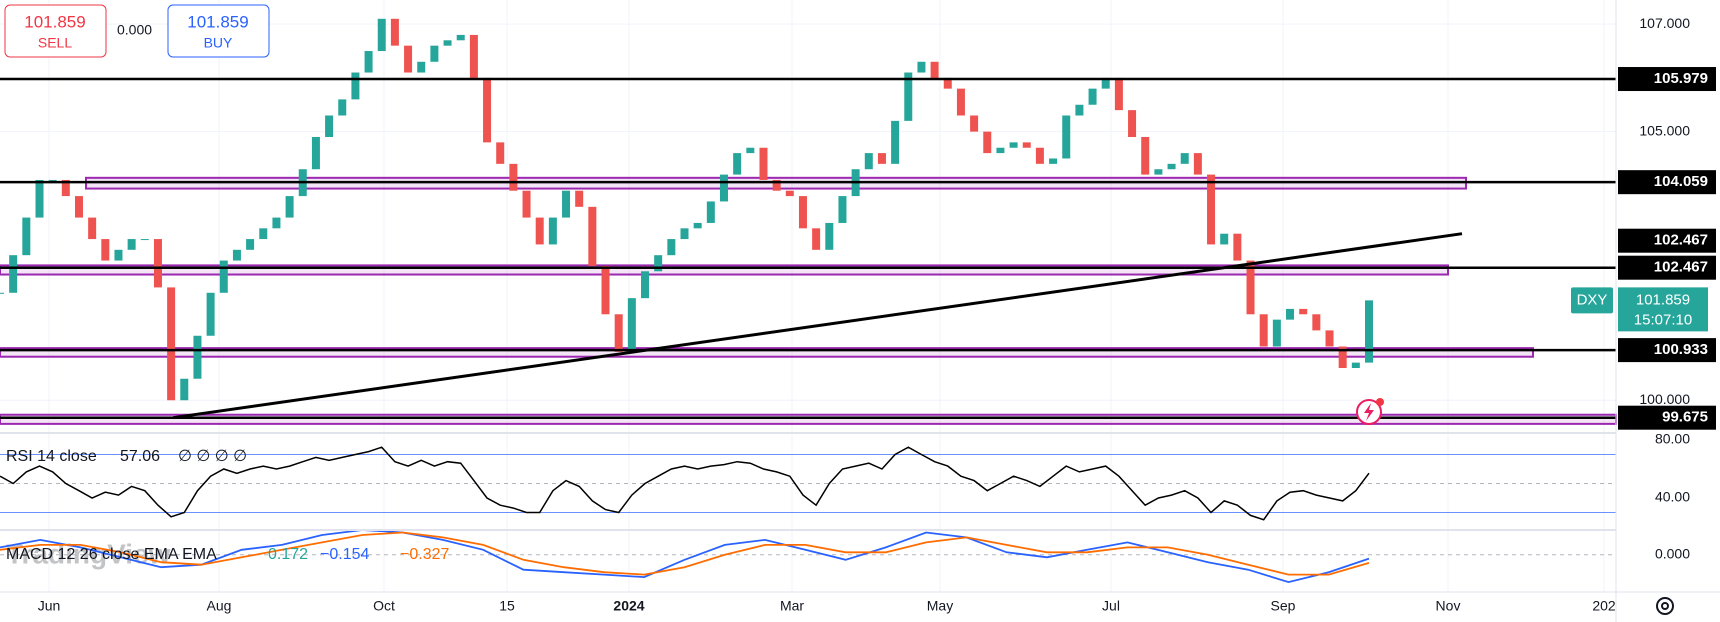  I want to click on x-tick-label: Aug, so click(219, 606).